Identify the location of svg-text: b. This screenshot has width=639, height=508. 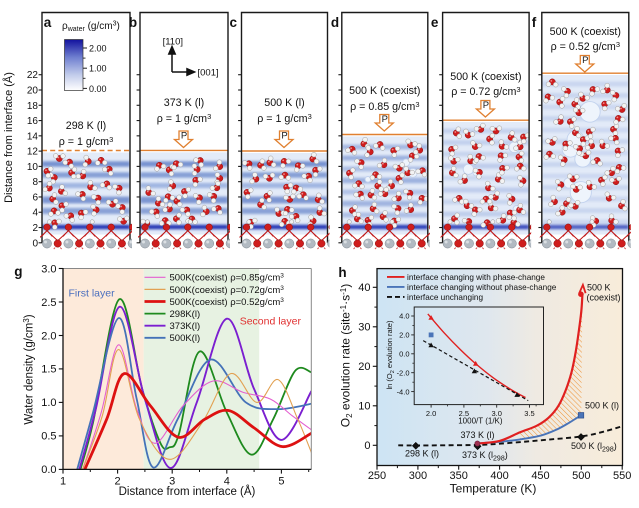
(133, 22).